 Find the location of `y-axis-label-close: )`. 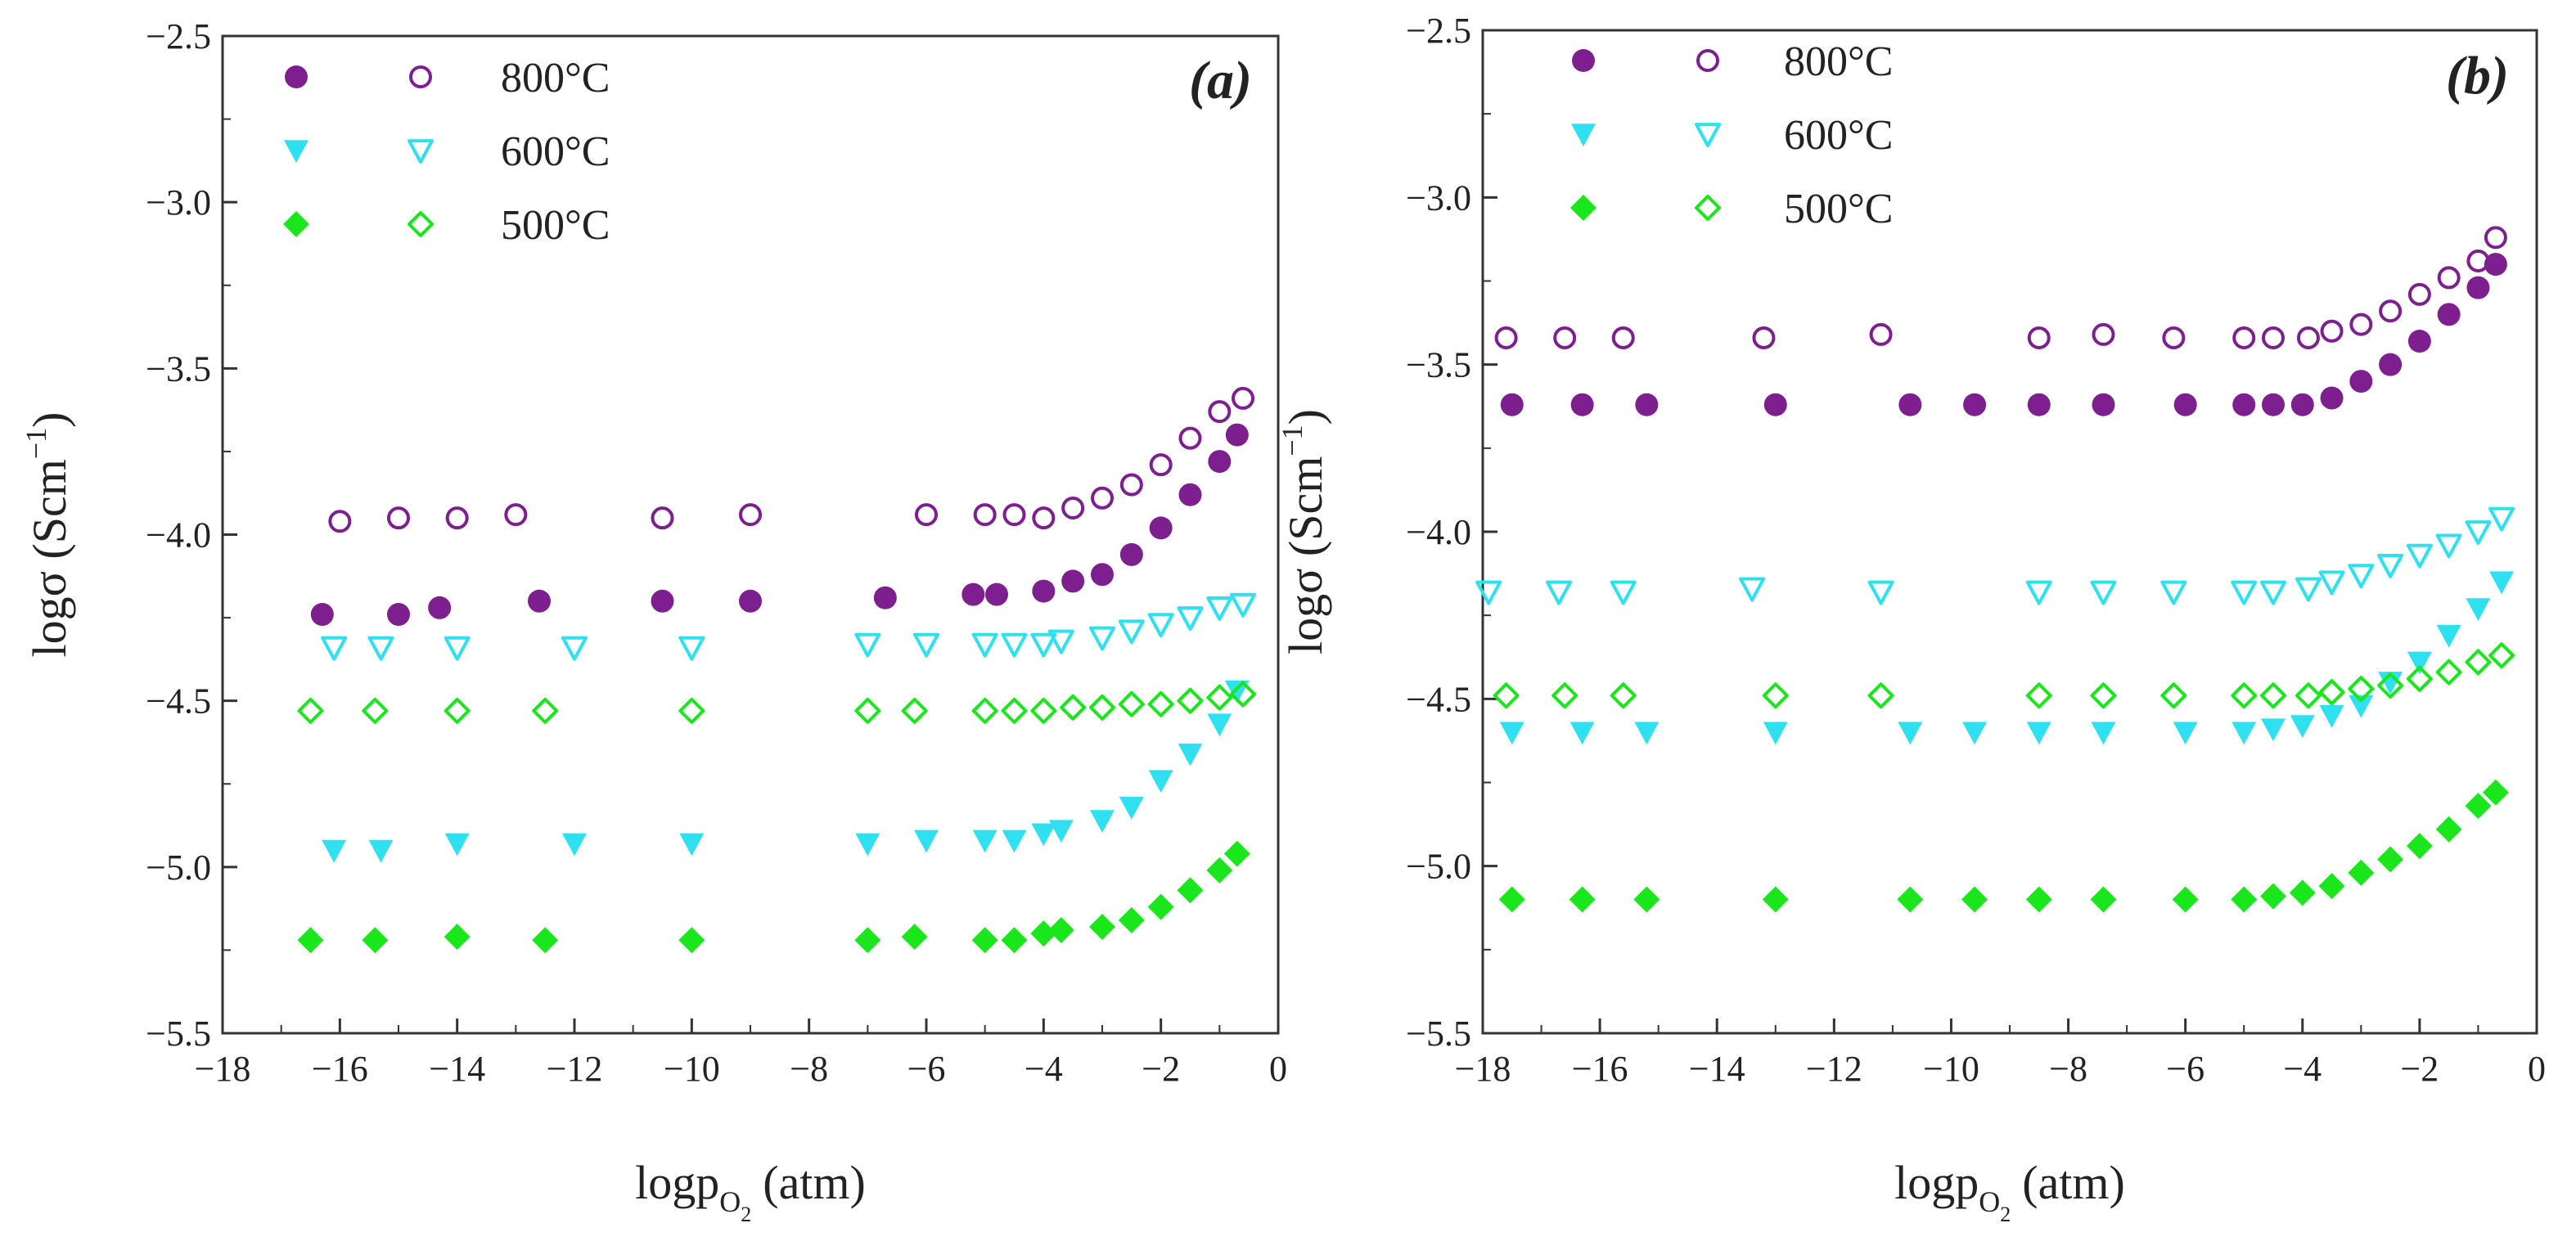

y-axis-label-close: ) is located at coordinates (1306, 417).